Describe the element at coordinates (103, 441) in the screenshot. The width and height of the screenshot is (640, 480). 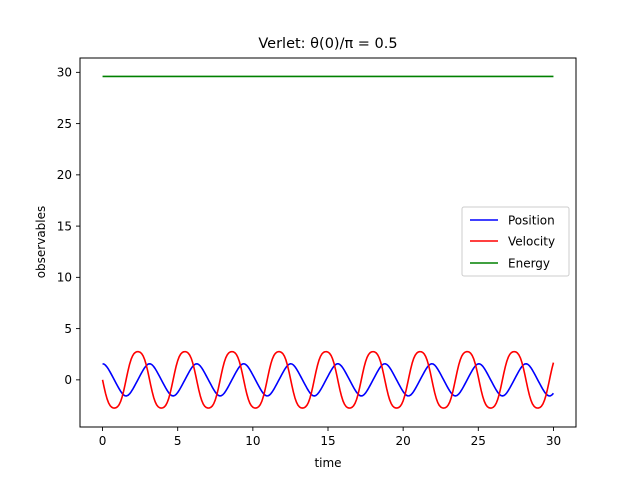
I see `x-tick-label: 0` at that location.